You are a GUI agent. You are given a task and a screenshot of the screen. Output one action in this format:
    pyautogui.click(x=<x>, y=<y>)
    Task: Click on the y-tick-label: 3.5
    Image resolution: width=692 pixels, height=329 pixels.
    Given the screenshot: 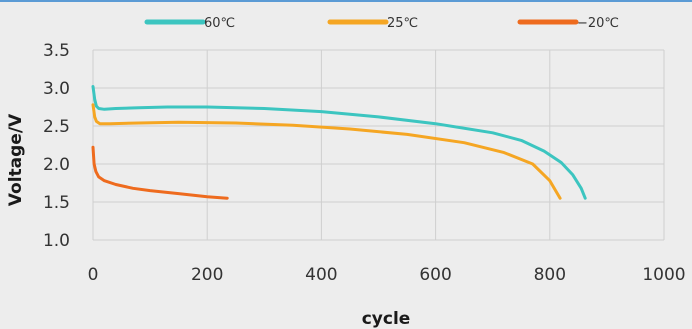 What is the action you would take?
    pyautogui.click(x=56, y=51)
    